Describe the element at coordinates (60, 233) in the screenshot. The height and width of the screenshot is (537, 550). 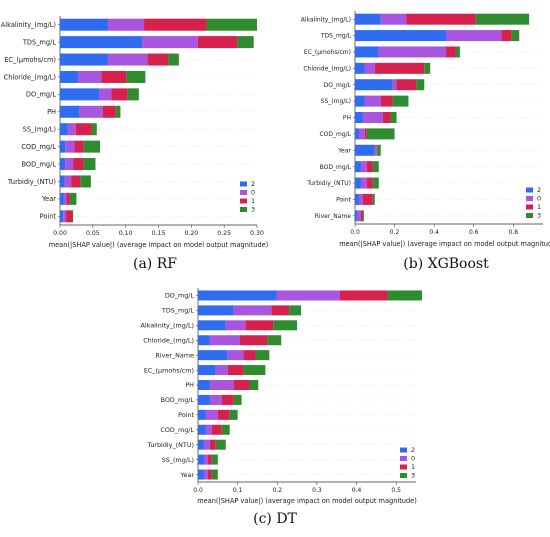
I see `x-tick-label: 0.00` at that location.